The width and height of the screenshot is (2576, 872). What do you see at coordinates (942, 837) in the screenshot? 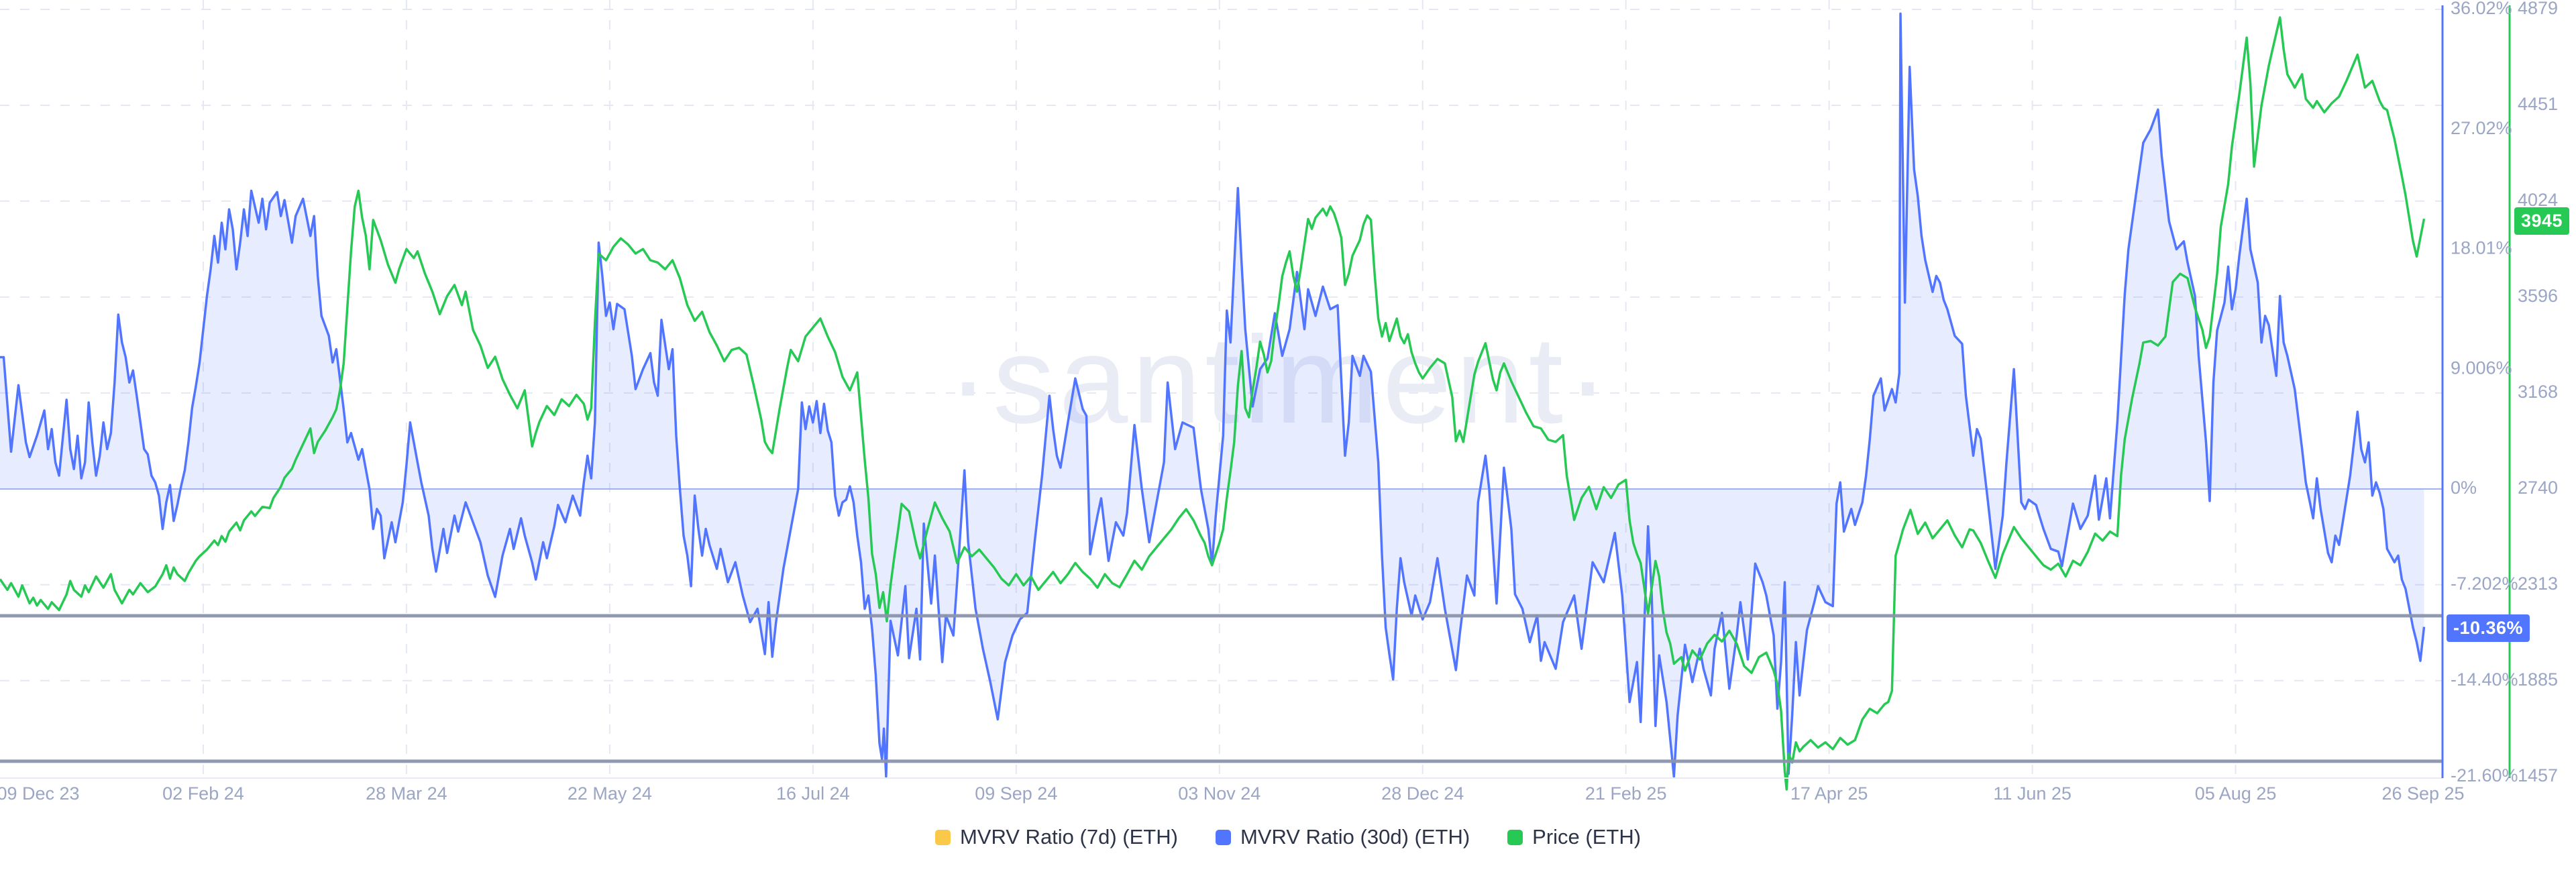
I see `mvrv-7d-swatch-icon` at bounding box center [942, 837].